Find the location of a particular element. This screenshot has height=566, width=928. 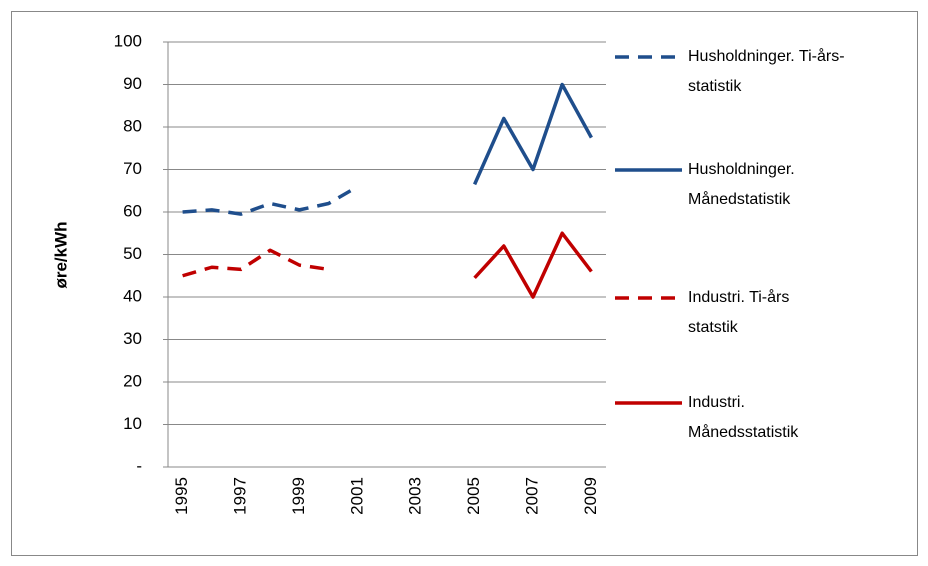

y-tick-label: 40 is located at coordinates (132, 295).